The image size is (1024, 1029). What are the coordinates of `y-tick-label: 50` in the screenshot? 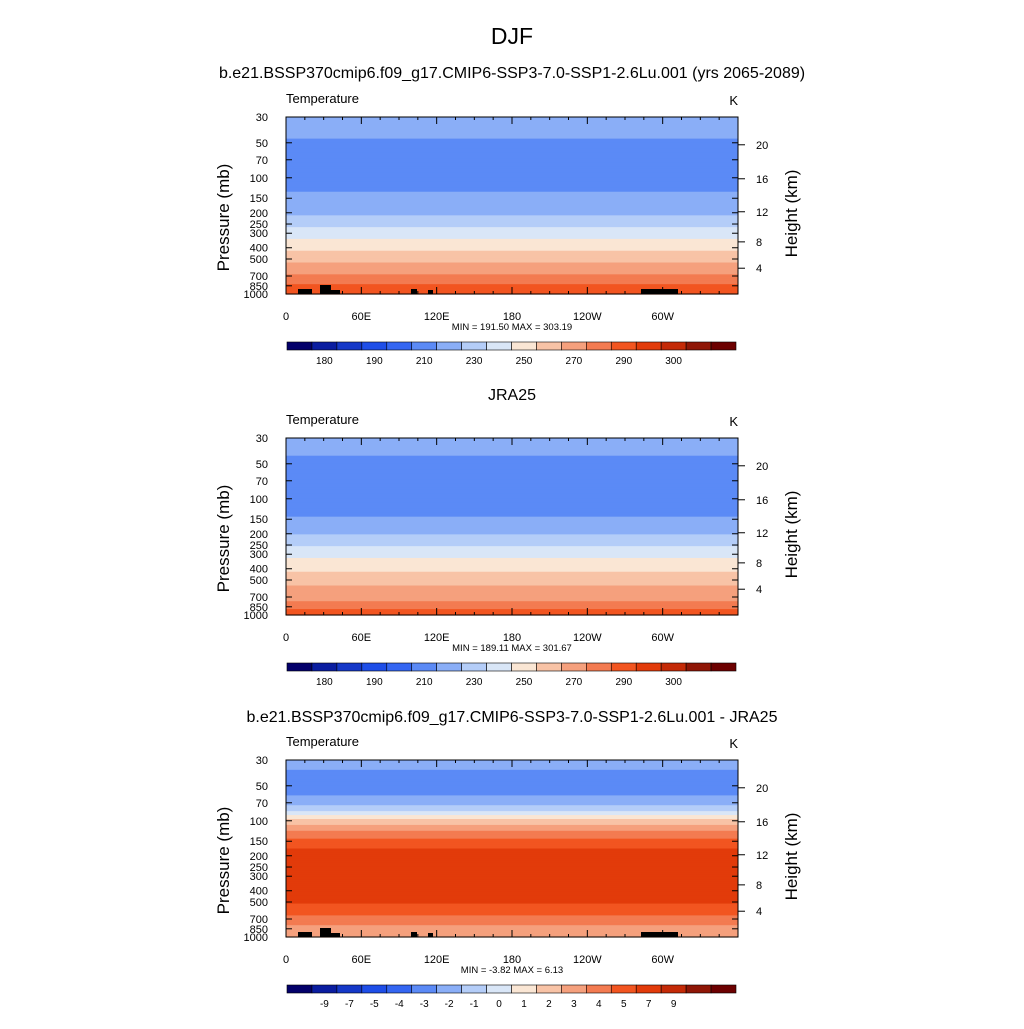 It's located at (262, 465).